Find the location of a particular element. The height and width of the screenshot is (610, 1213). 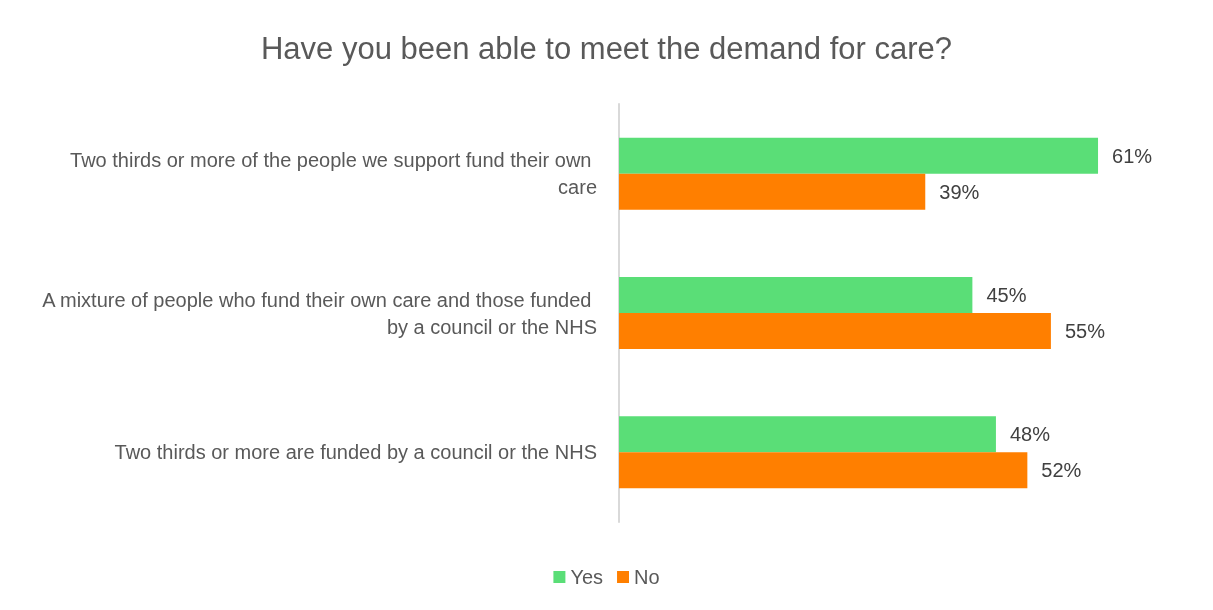

y-tick-label: Two thirds or more of the people we support fund their own care is located at coordinates (333, 174).